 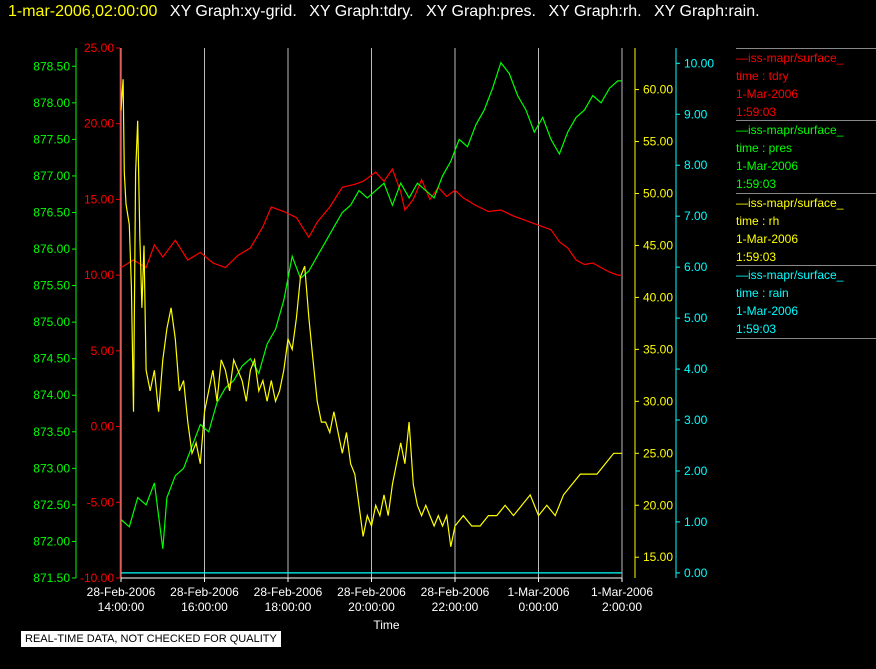 What do you see at coordinates (707, 11) in the screenshot?
I see `header-graph-rain: XY Graph:rain.` at bounding box center [707, 11].